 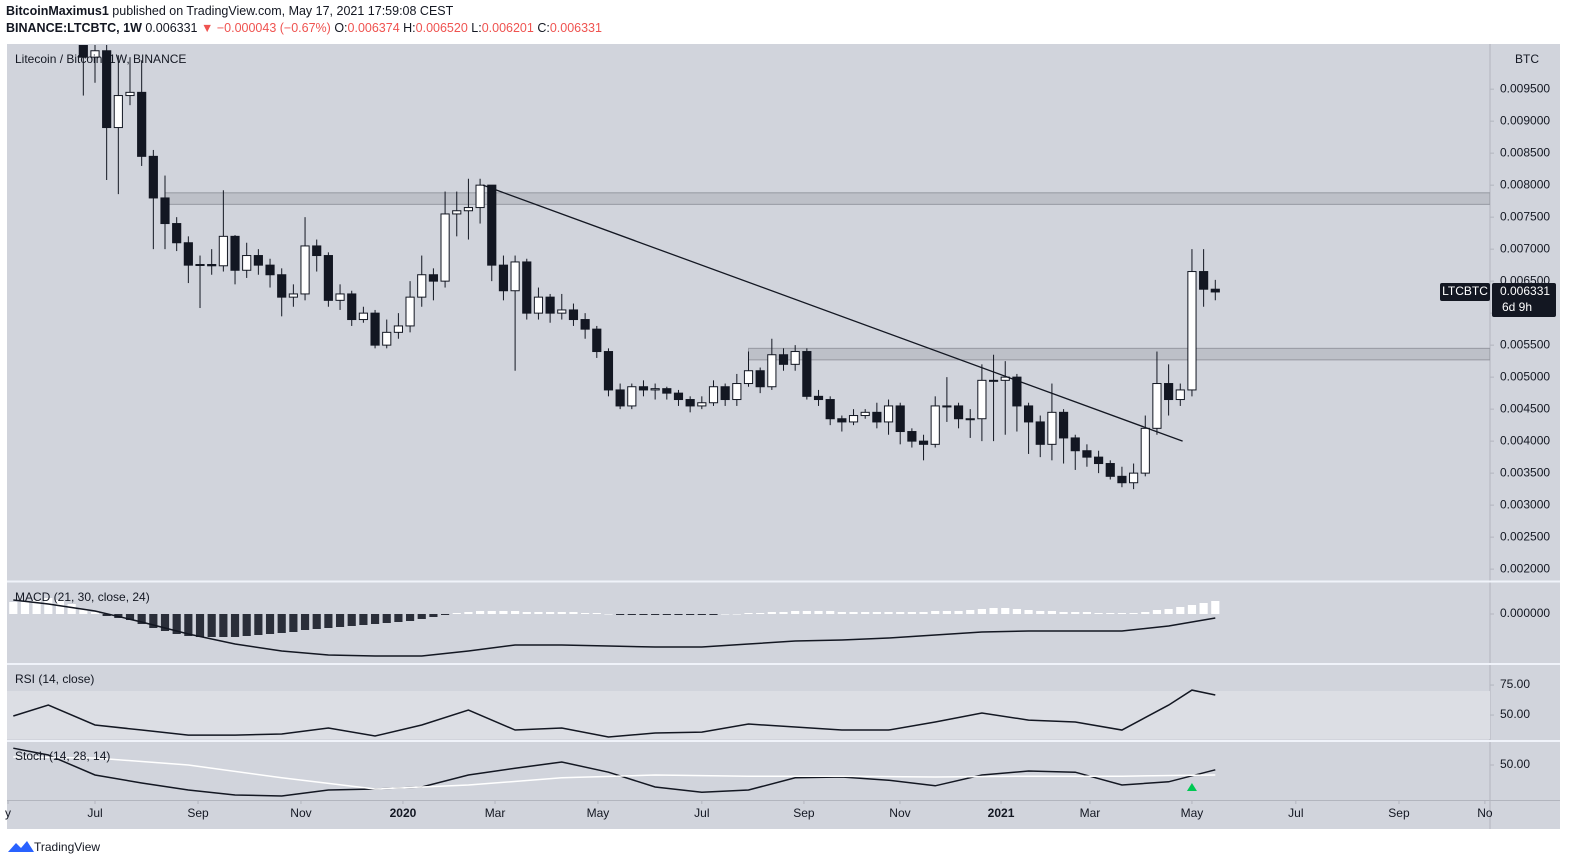 What do you see at coordinates (82, 597) in the screenshot?
I see `pane-title: MACD (21, 30, close, 24)` at bounding box center [82, 597].